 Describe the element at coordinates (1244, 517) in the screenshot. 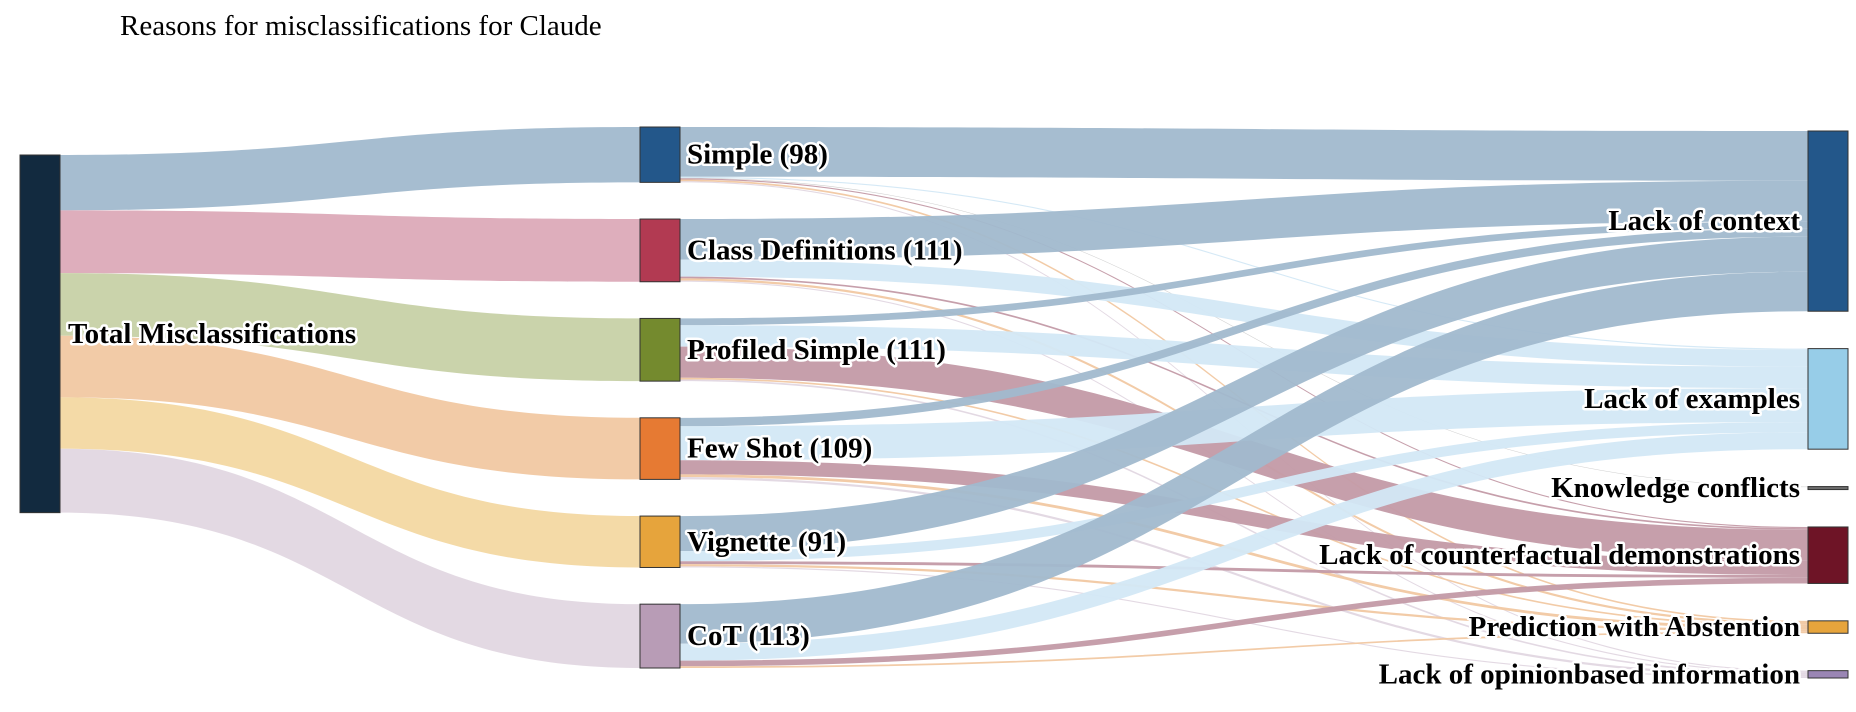

I see `link-few-shot-to-lack-of-counterfactual-demonstrations` at that location.